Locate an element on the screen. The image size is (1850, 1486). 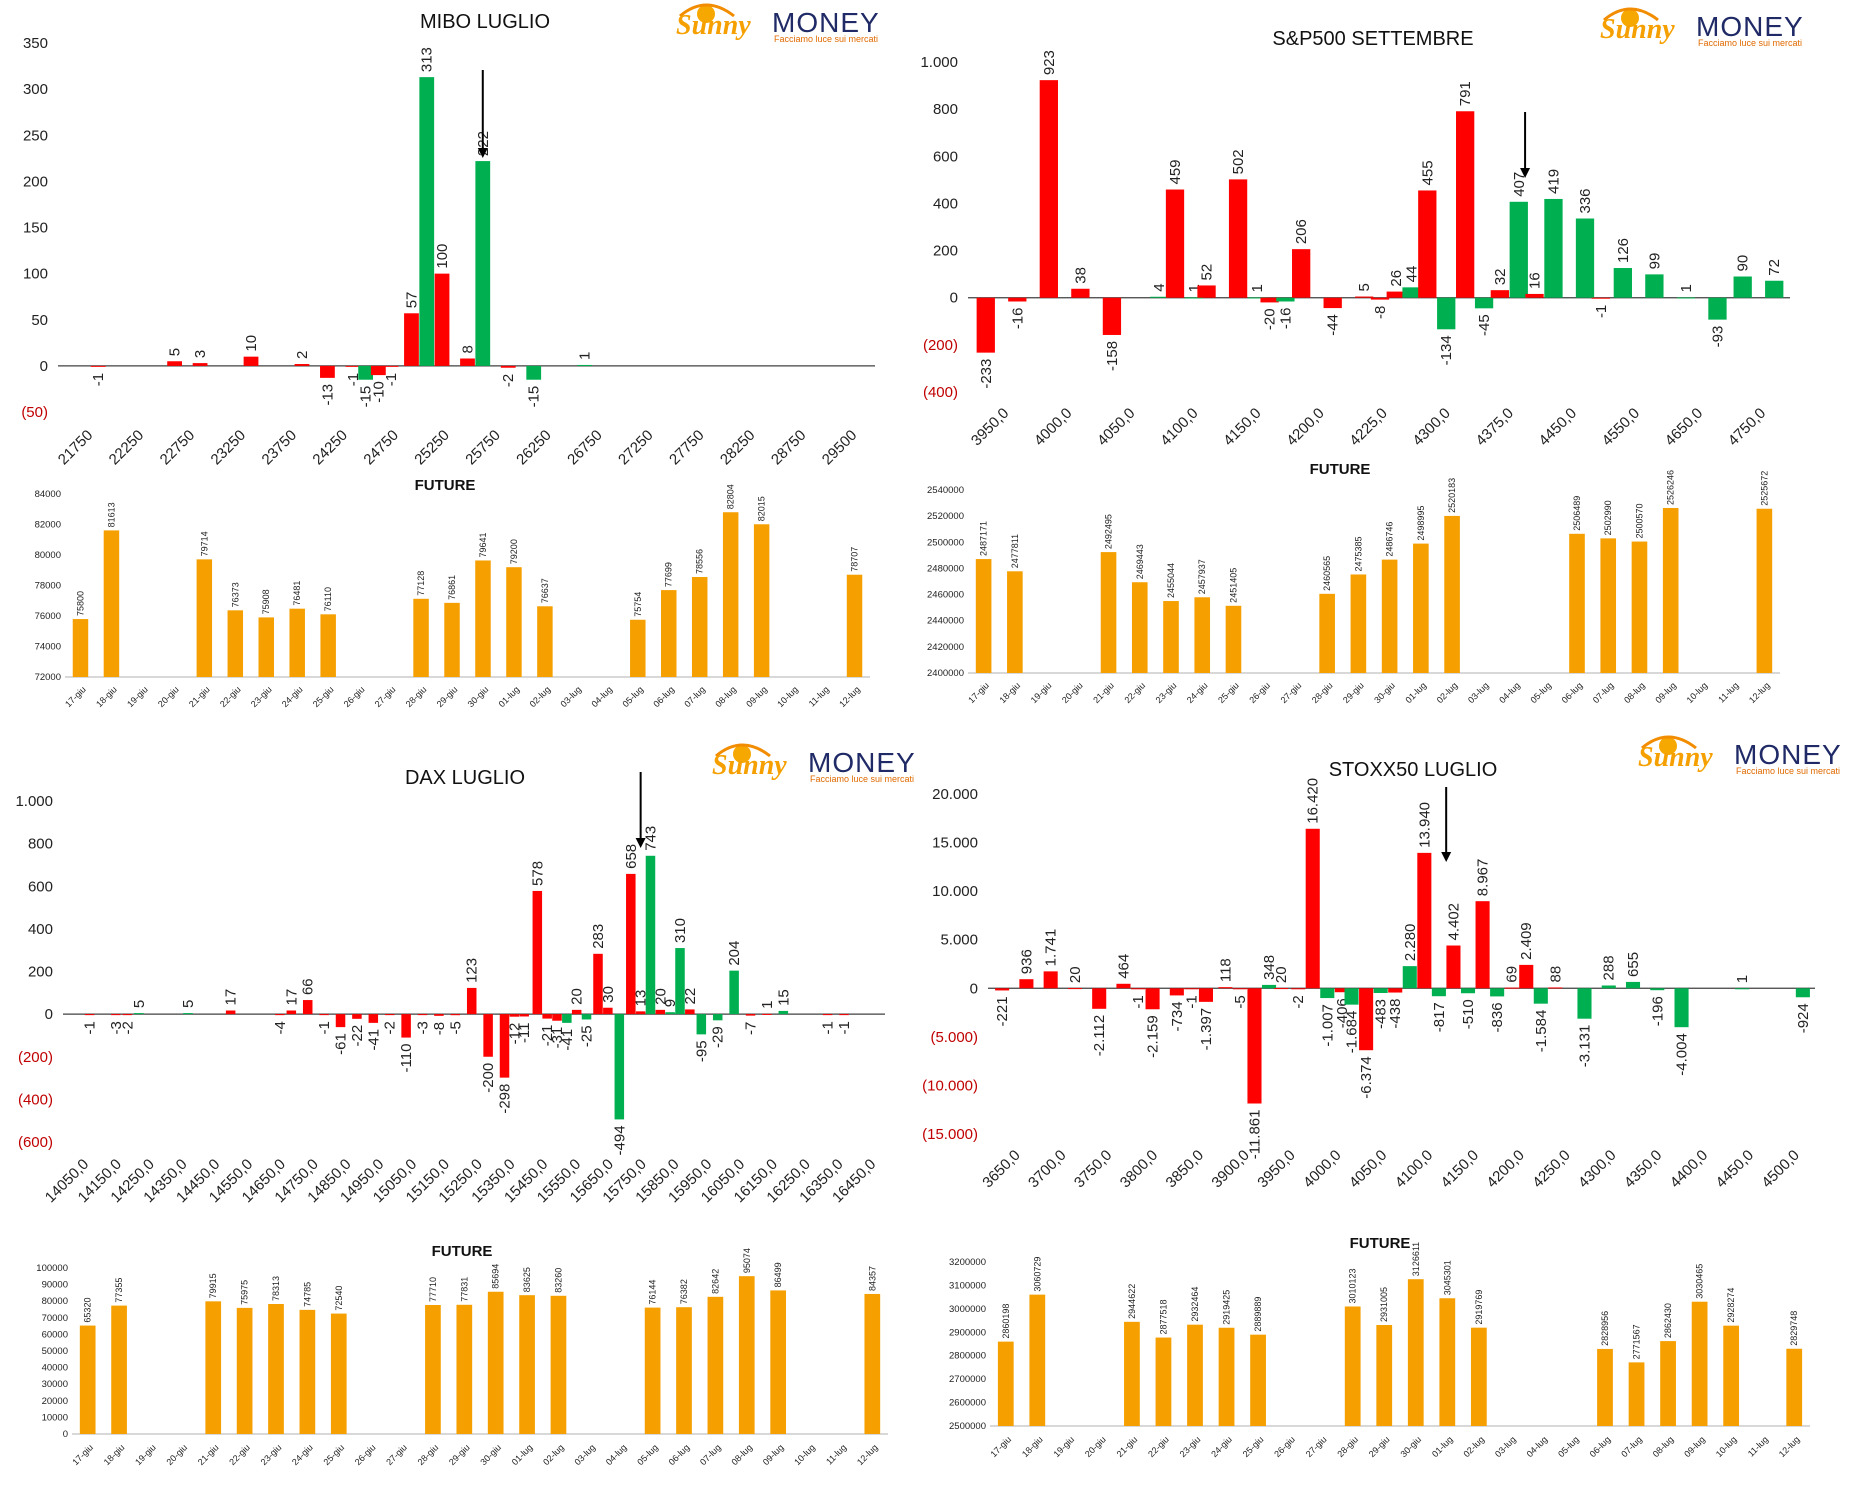
y-tick-label: 200 is located at coordinates (35, 181).